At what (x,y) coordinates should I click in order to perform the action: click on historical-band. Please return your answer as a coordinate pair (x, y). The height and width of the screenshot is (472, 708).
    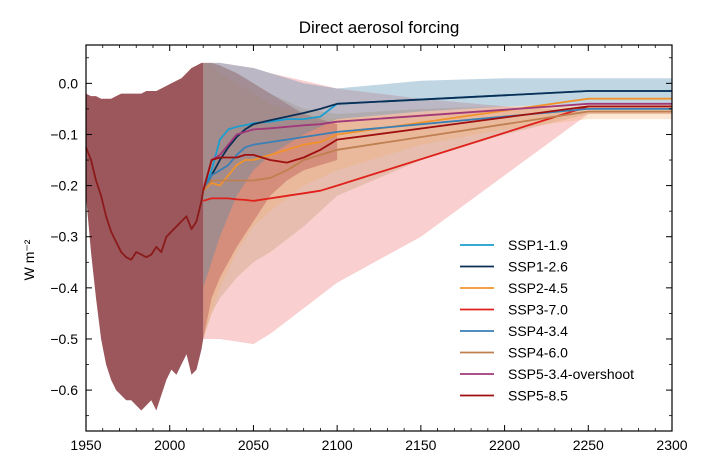
    Looking at the image, I should click on (145, 236).